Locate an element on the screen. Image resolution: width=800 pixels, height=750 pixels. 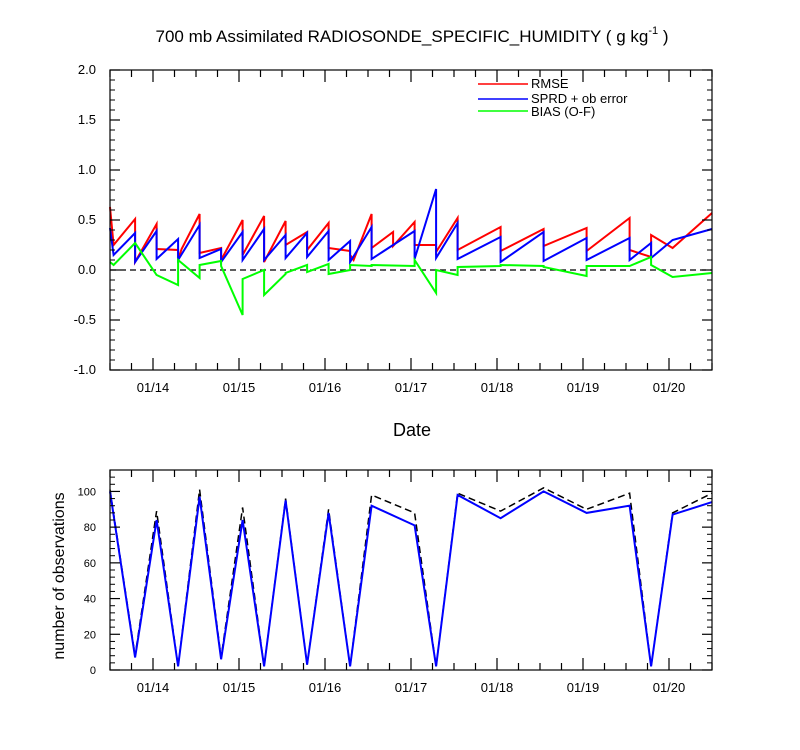
top-plot-area is located at coordinates (411, 252).